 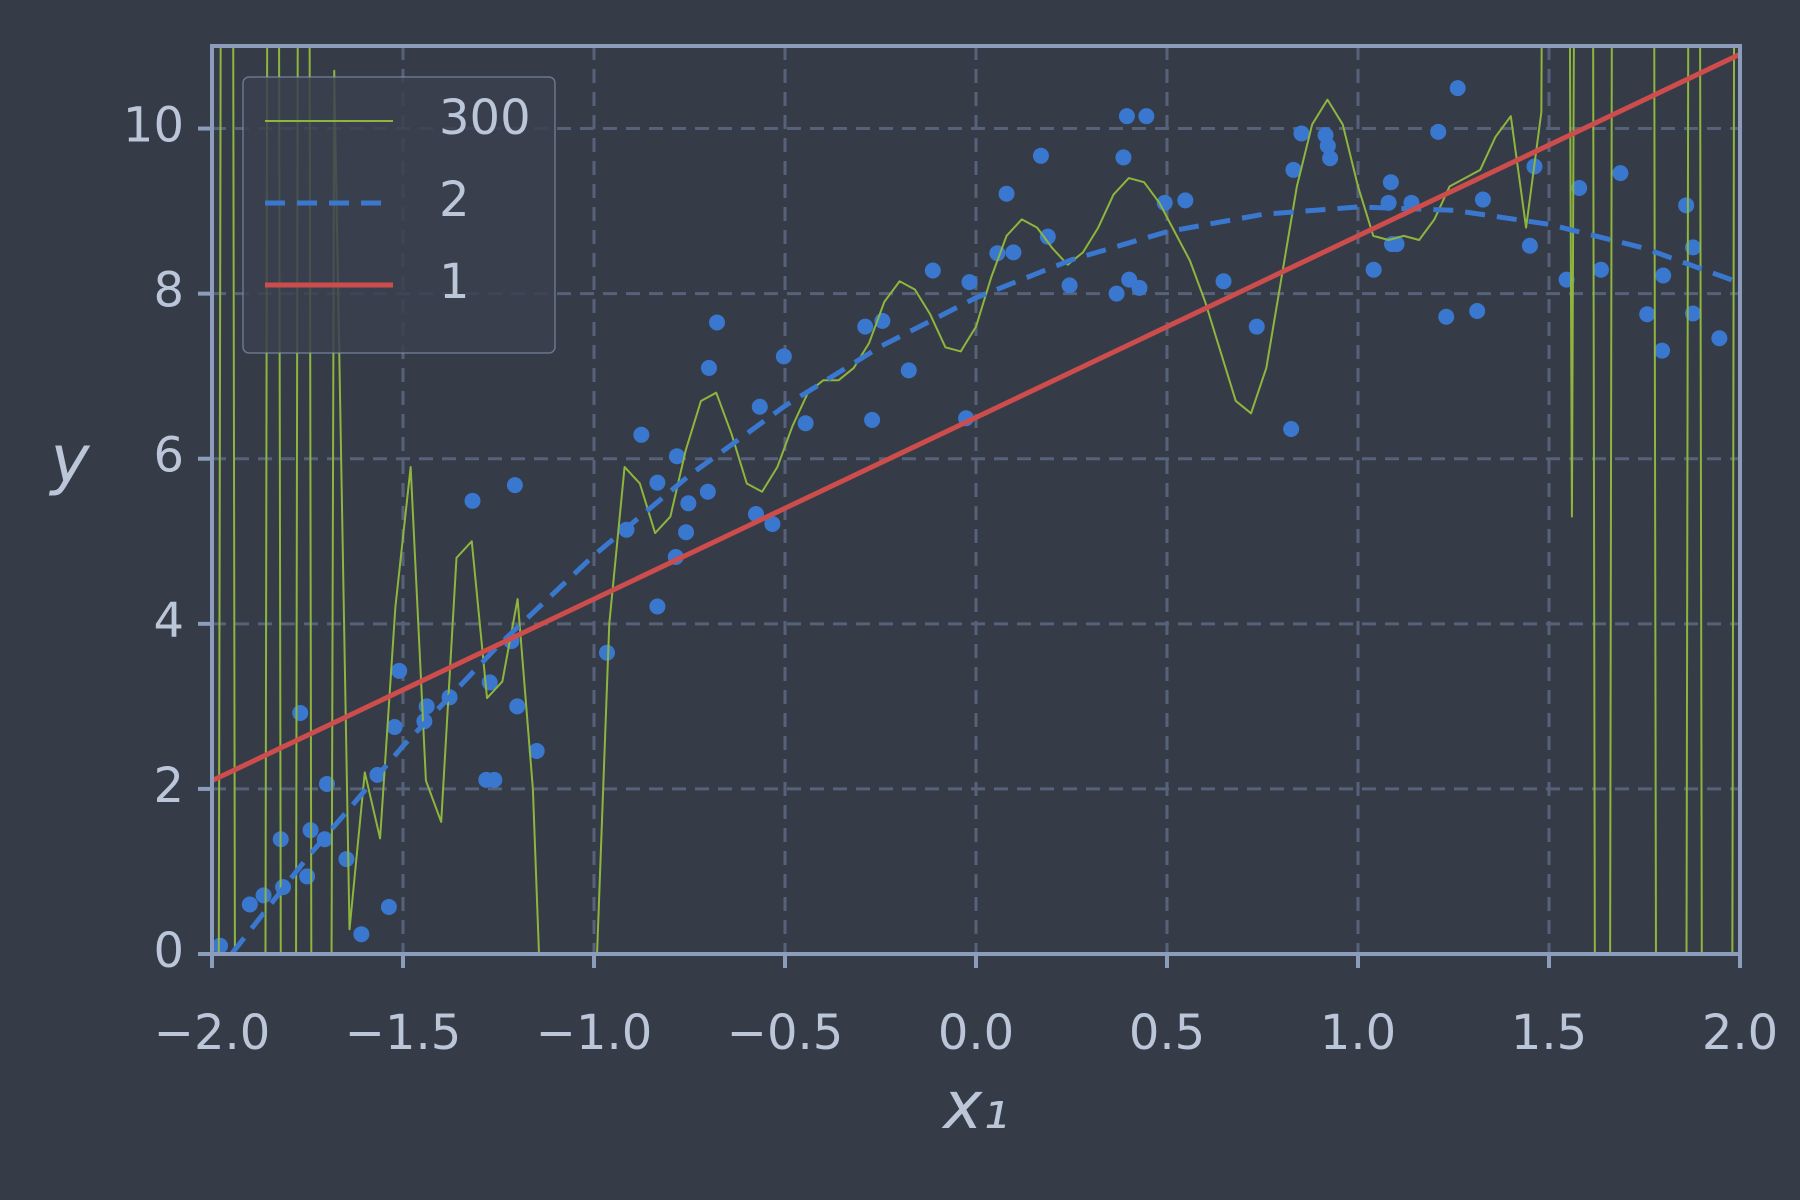 What do you see at coordinates (168, 786) in the screenshot?
I see `y-tick-label: 2` at bounding box center [168, 786].